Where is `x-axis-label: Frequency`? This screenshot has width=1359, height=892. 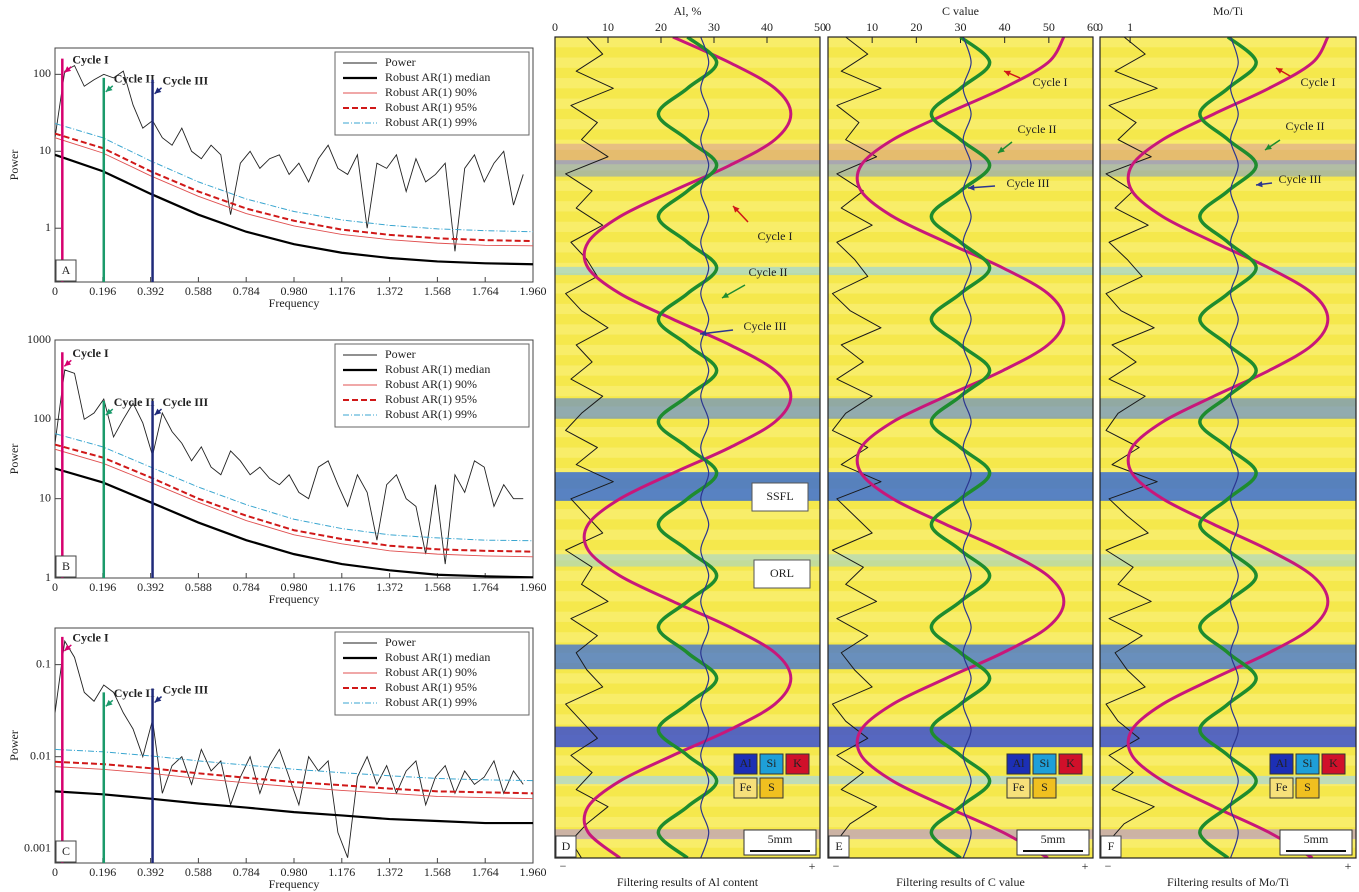 x-axis-label: Frequency is located at coordinates (294, 884).